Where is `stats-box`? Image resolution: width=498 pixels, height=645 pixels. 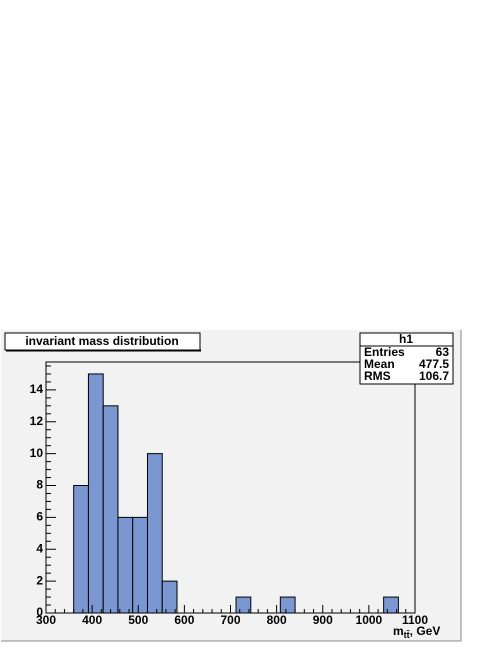 stats-box is located at coordinates (406, 358).